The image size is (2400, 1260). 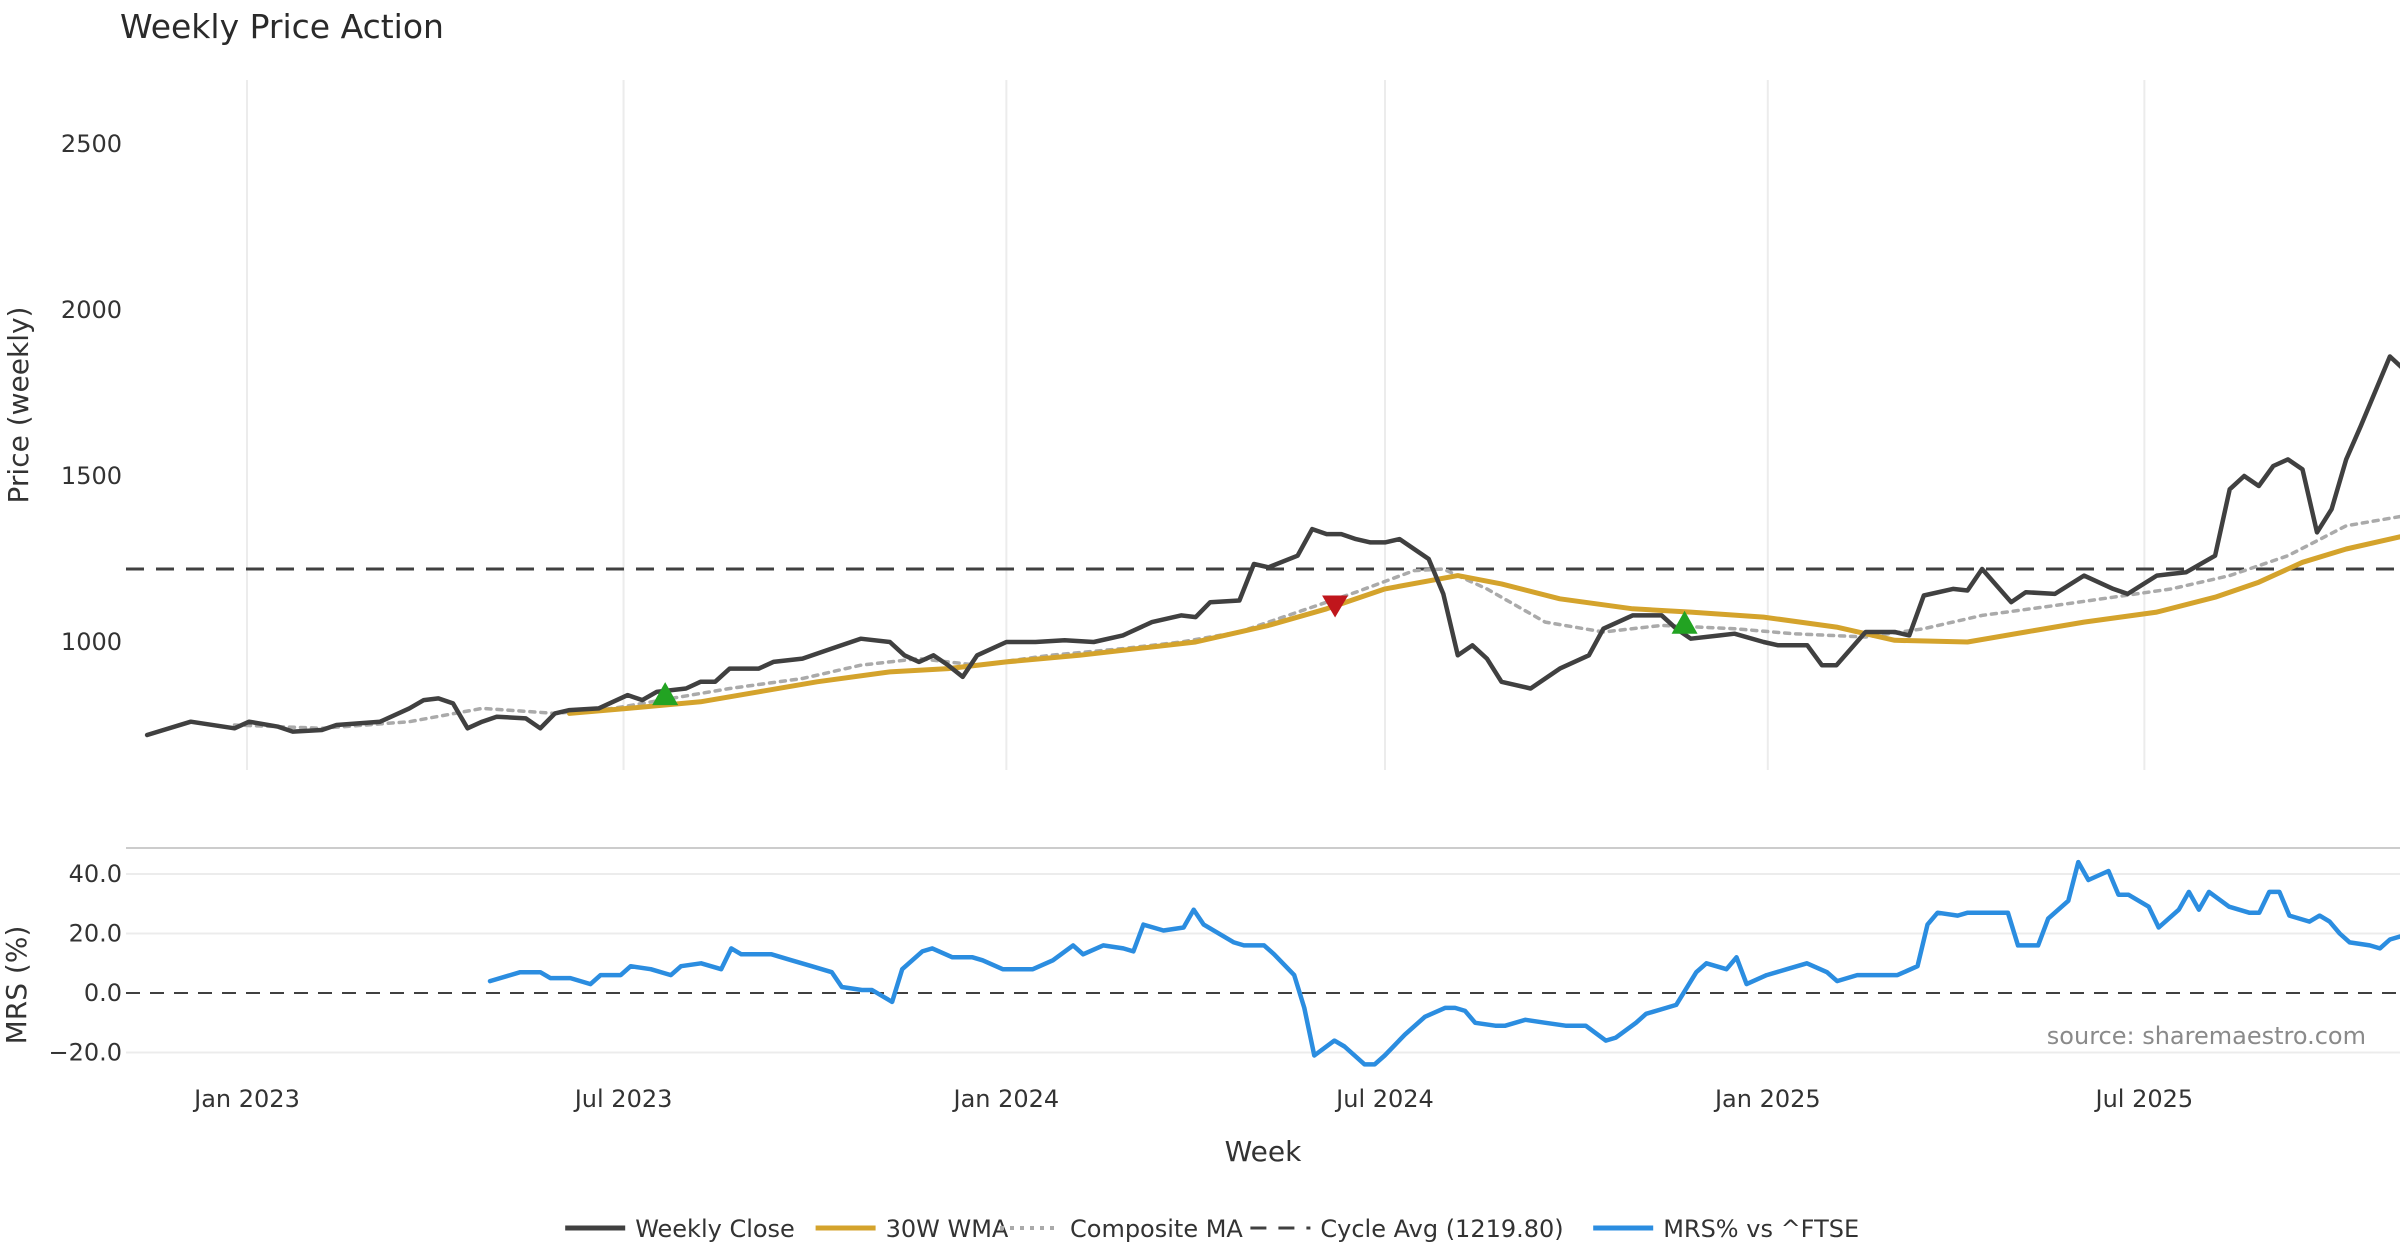 I want to click on x-tick-label: Jan 2025, so click(x=1767, y=1099).